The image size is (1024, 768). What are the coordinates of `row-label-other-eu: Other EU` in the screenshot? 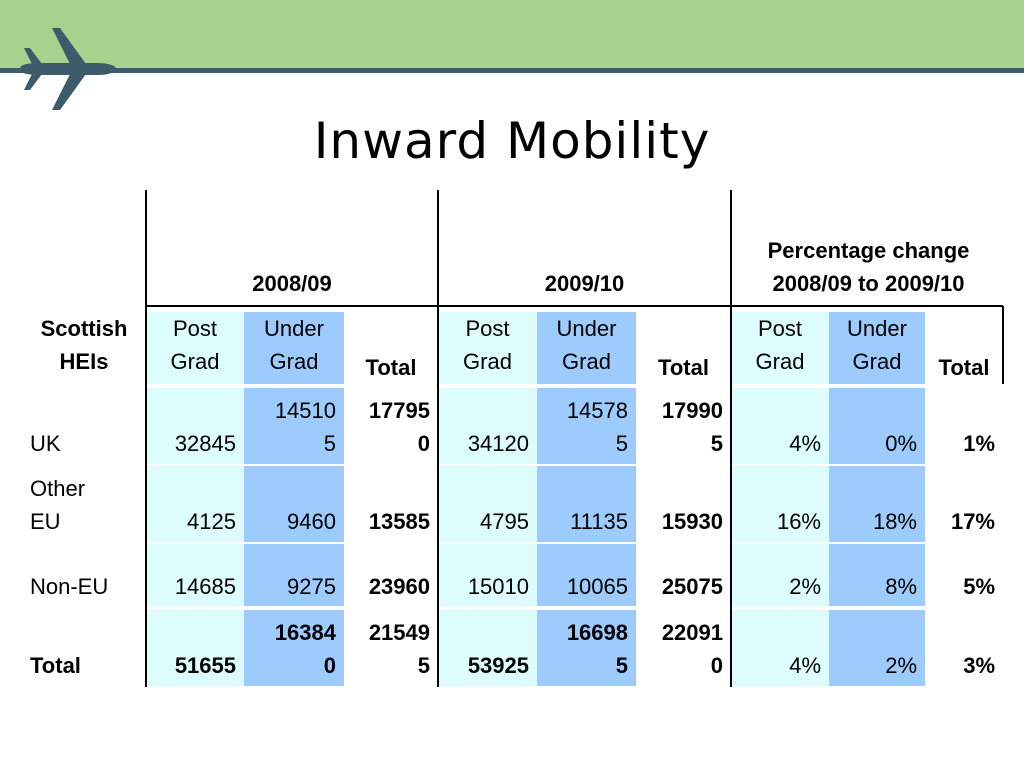 It's located at (58, 505).